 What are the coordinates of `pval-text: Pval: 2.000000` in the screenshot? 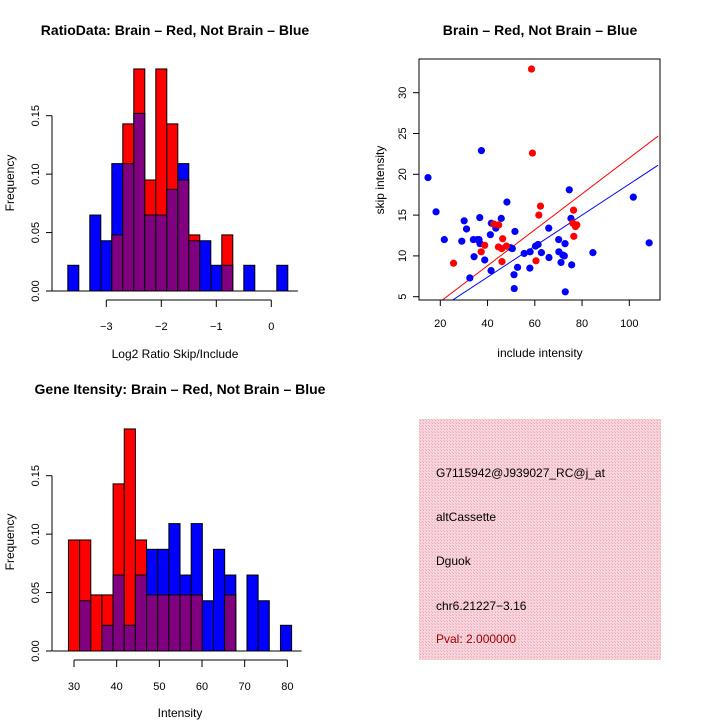 It's located at (476, 639).